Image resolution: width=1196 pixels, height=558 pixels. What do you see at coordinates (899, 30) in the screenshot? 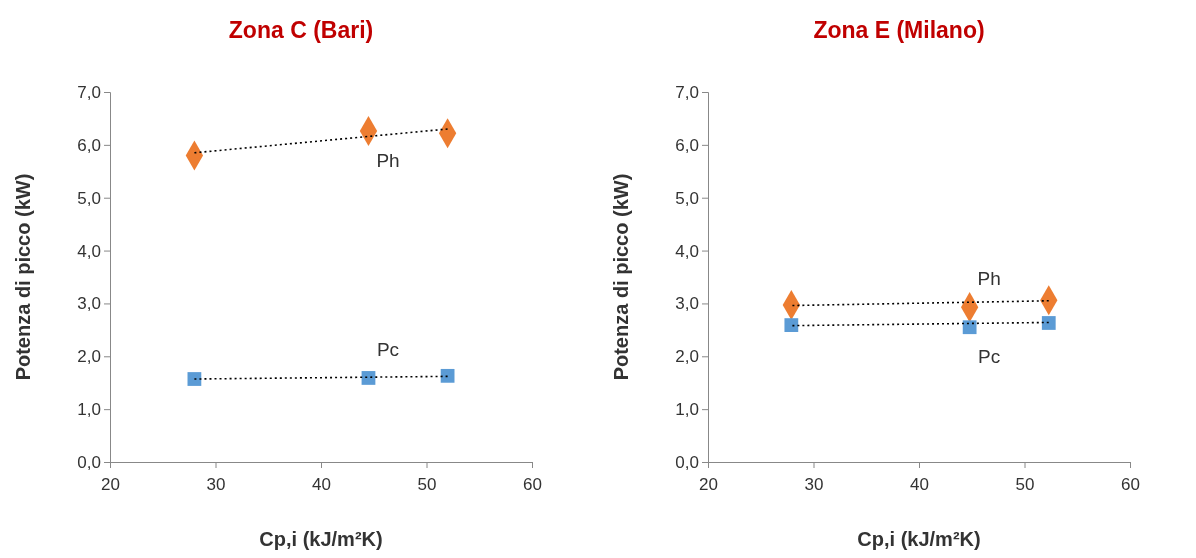
I see `chart-title: Zona E (Milano)` at bounding box center [899, 30].